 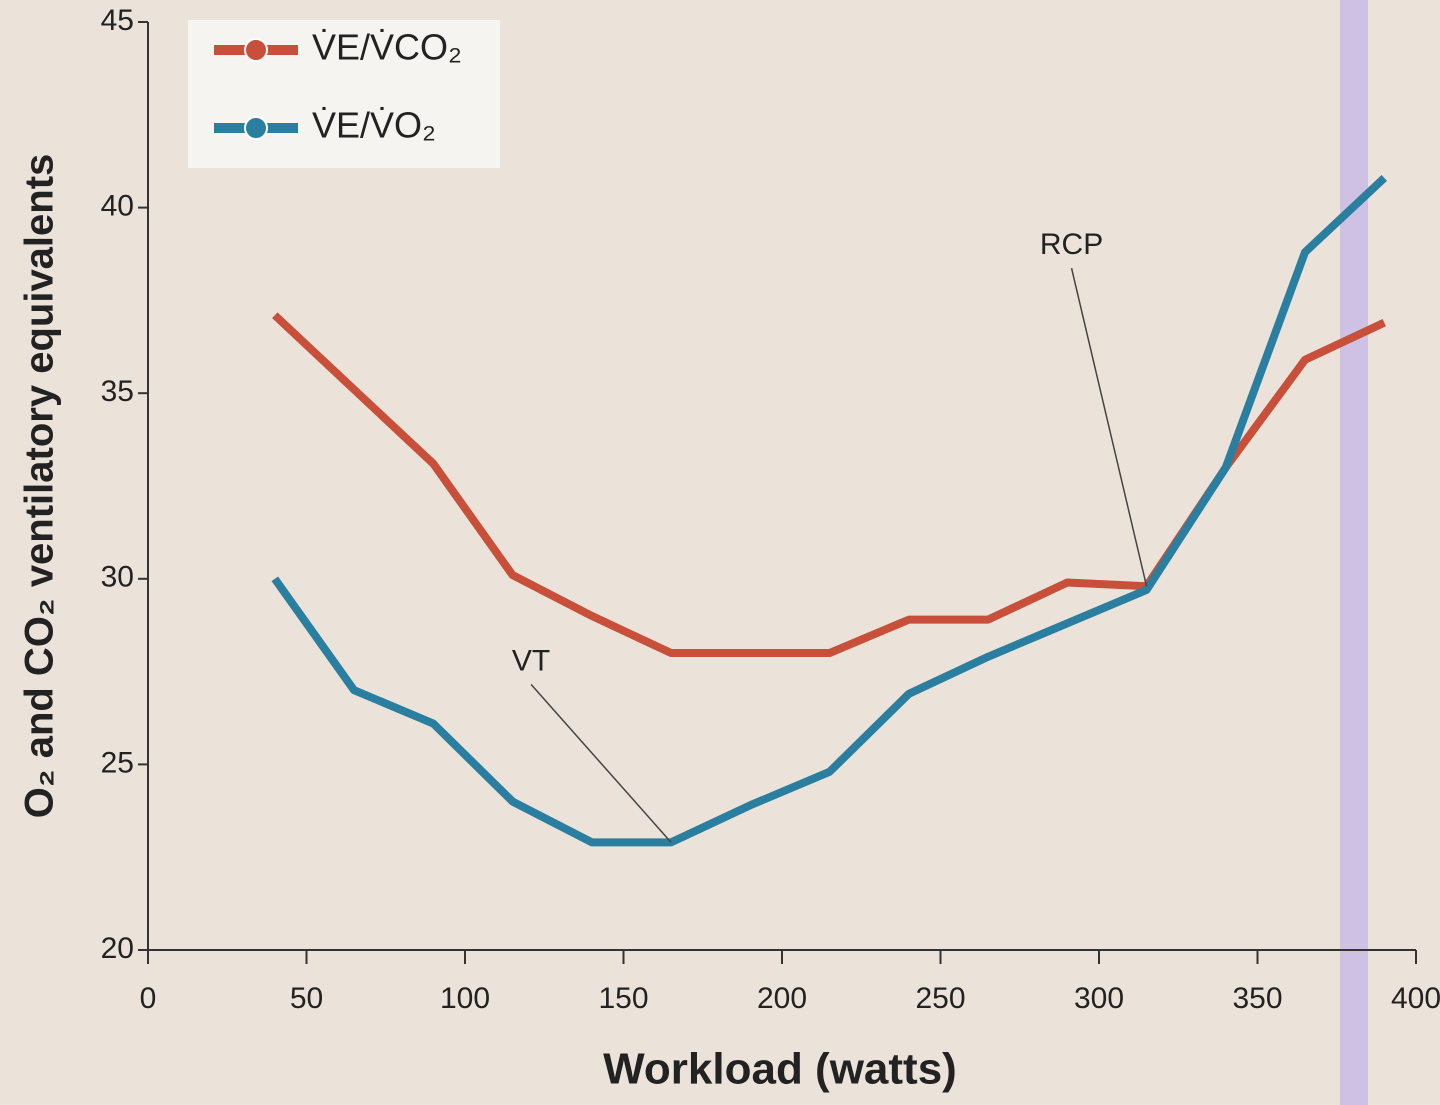 What do you see at coordinates (117, 391) in the screenshot?
I see `y-tick-label: 35` at bounding box center [117, 391].